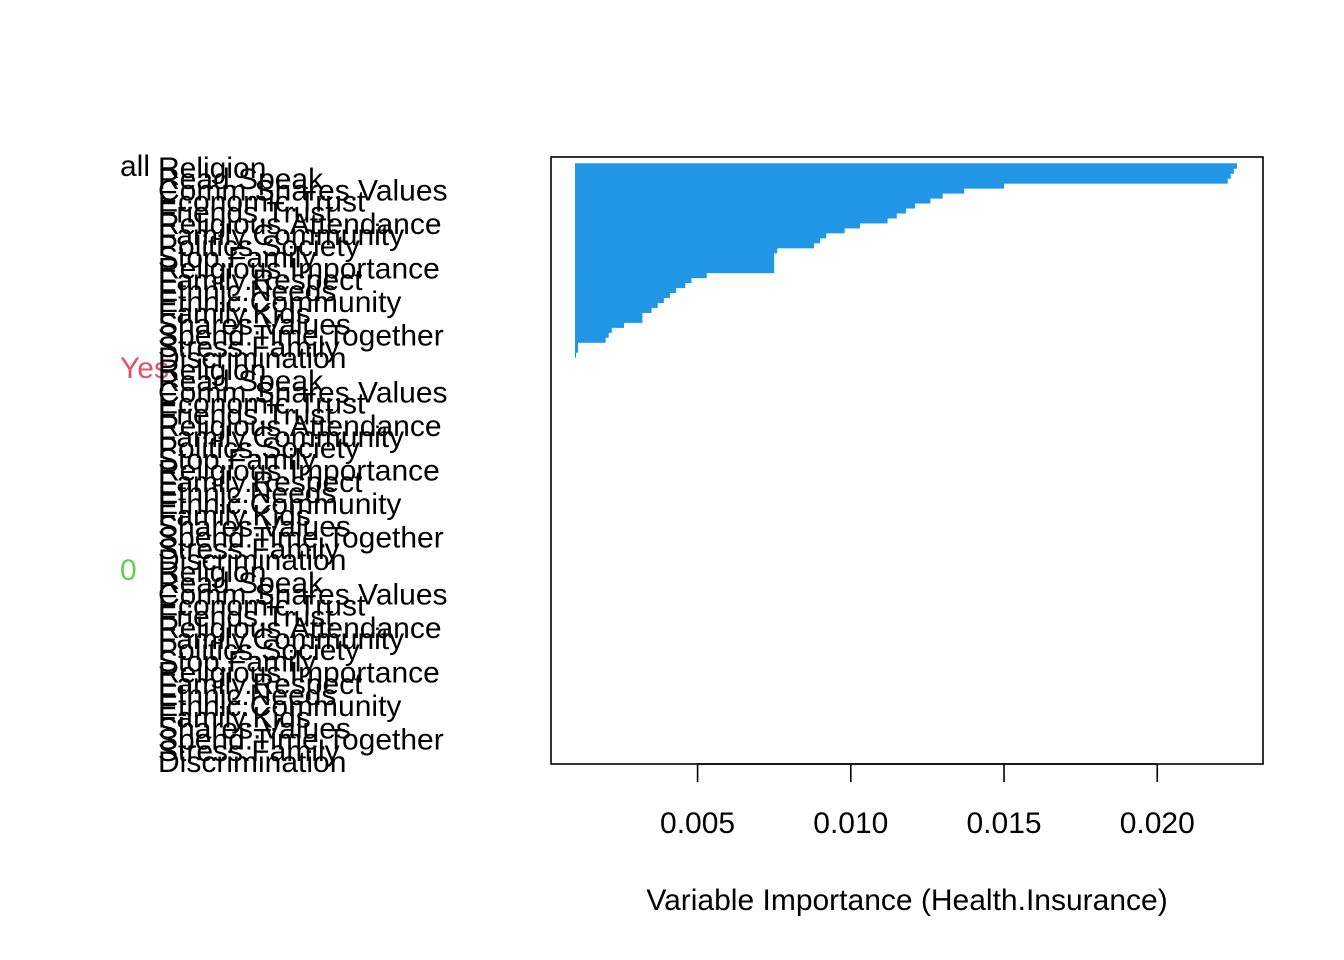 Image resolution: width=1344 pixels, height=960 pixels. Describe the element at coordinates (1003, 823) in the screenshot. I see `x-tick-label: 0.015` at that location.